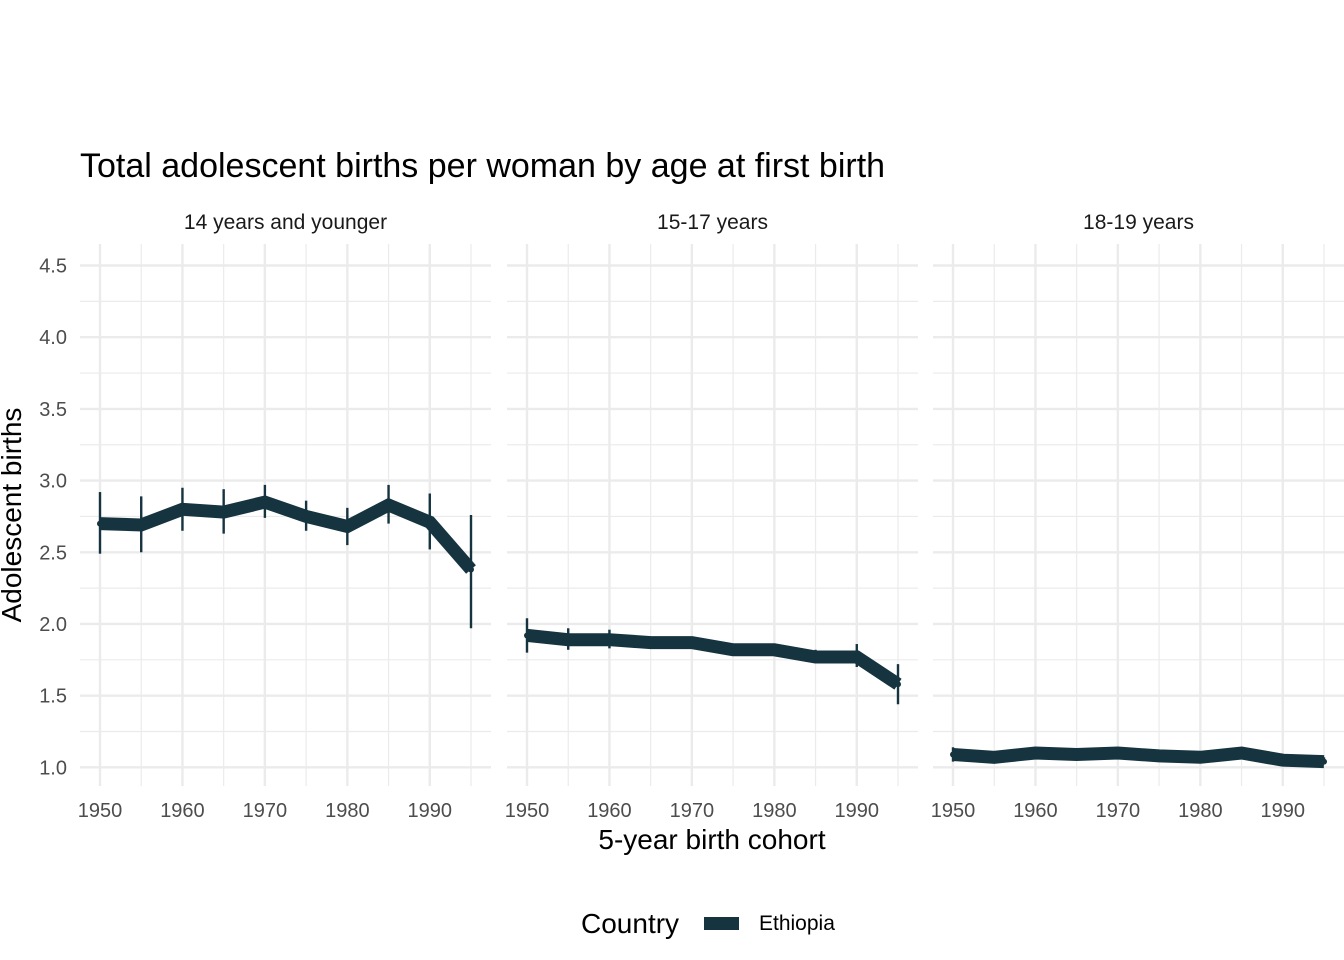  Describe the element at coordinates (53, 482) in the screenshot. I see `y-tick-label: 3.0` at that location.